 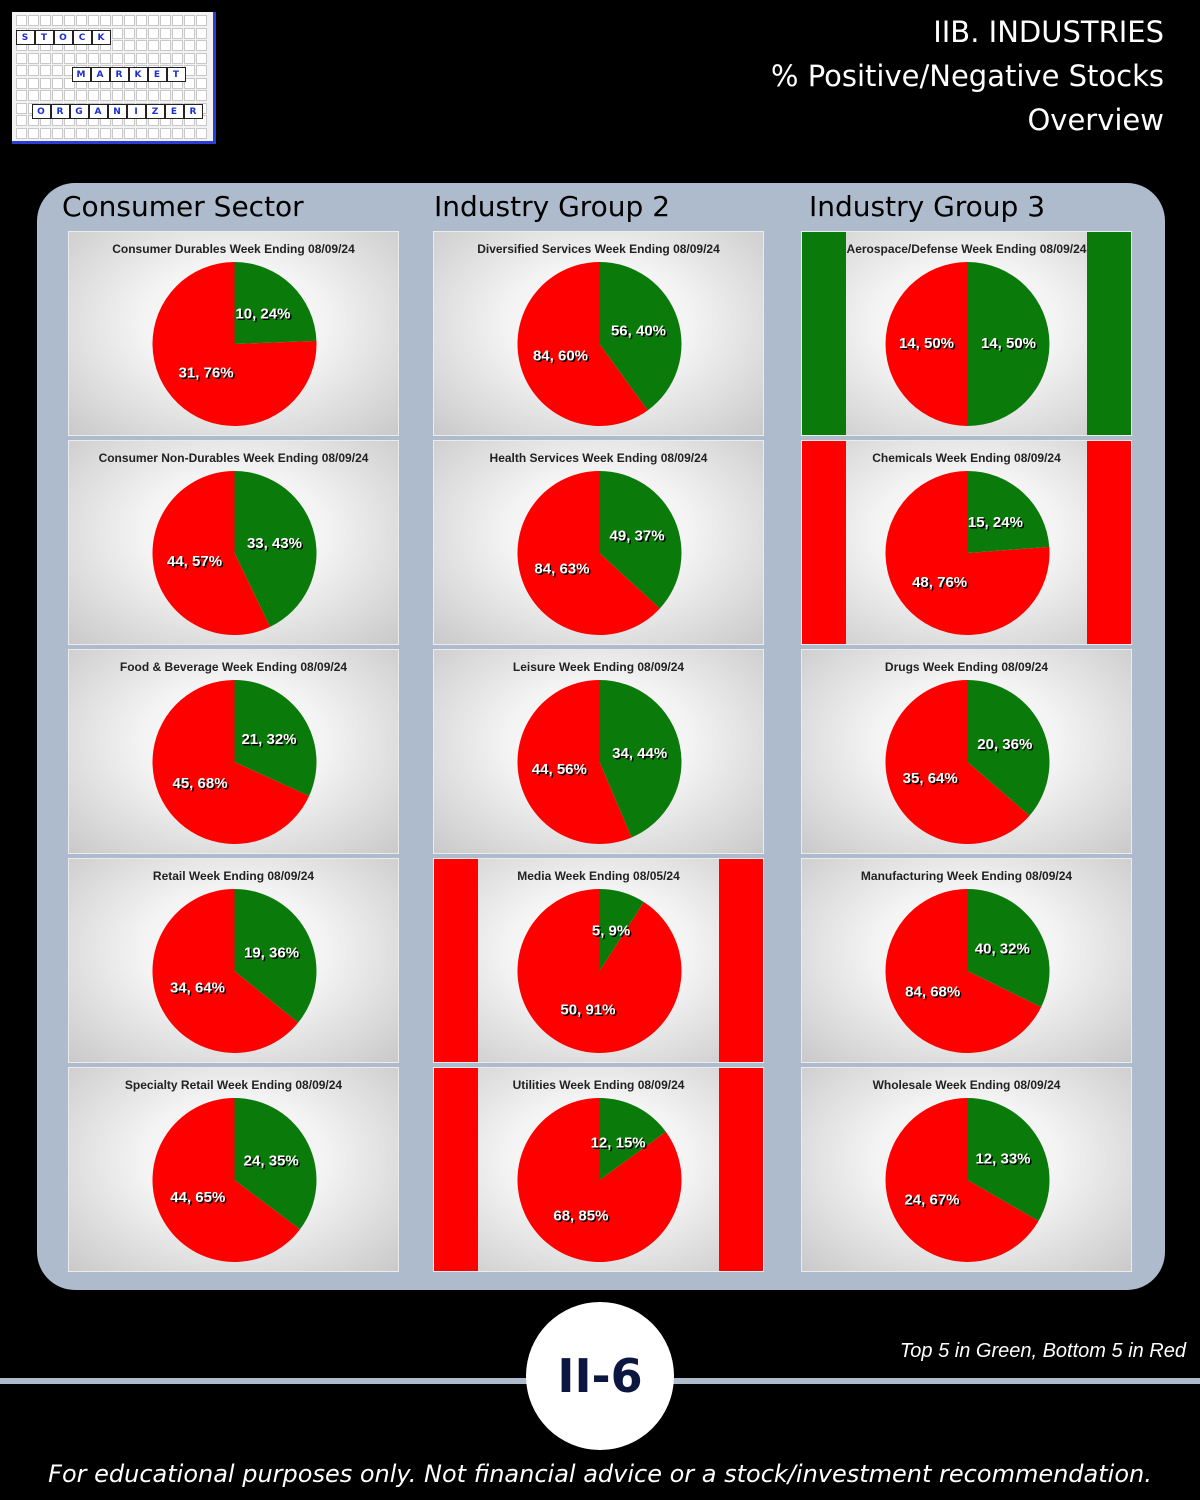 I want to click on pie-label-negative: 44, 57%, so click(x=194, y=561).